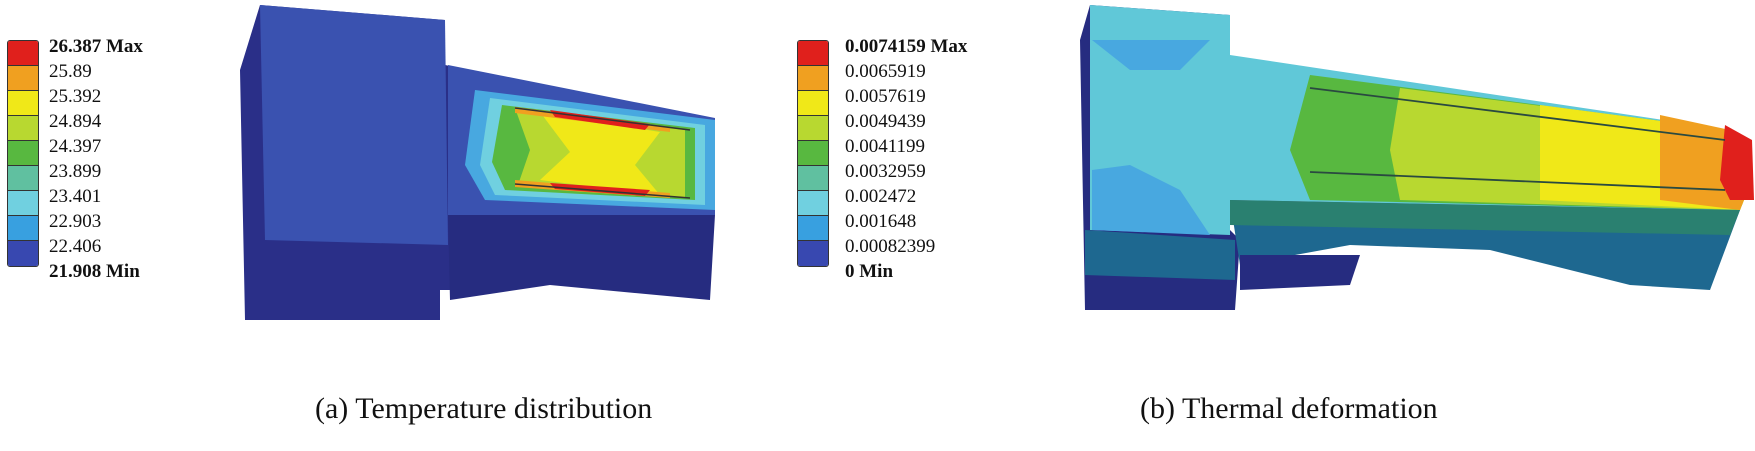  I want to click on legend-label: 22.406, so click(75, 246).